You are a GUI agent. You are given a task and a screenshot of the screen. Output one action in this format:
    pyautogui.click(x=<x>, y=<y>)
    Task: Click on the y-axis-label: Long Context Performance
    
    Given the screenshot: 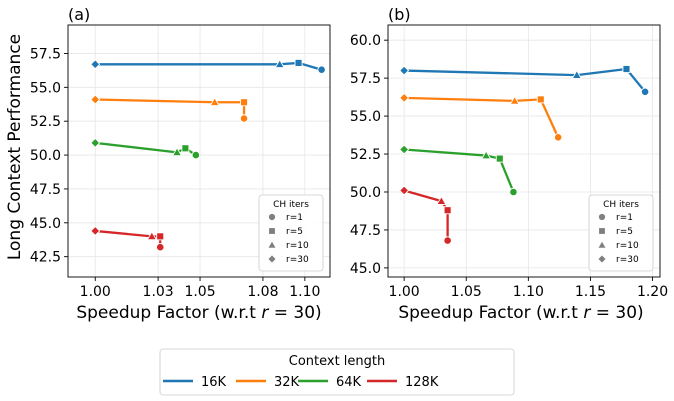 What is the action you would take?
    pyautogui.click(x=15, y=147)
    